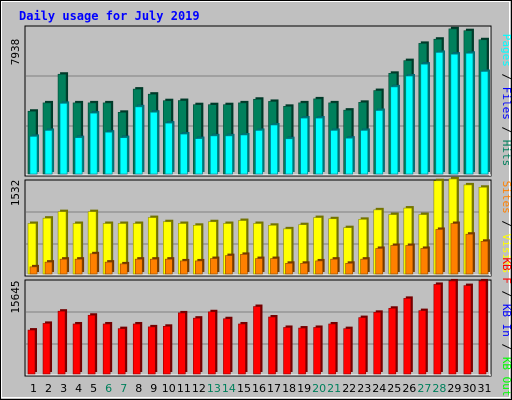 The width and height of the screenshot is (512, 400). I want to click on x-label-day-17: 17, so click(274, 388).